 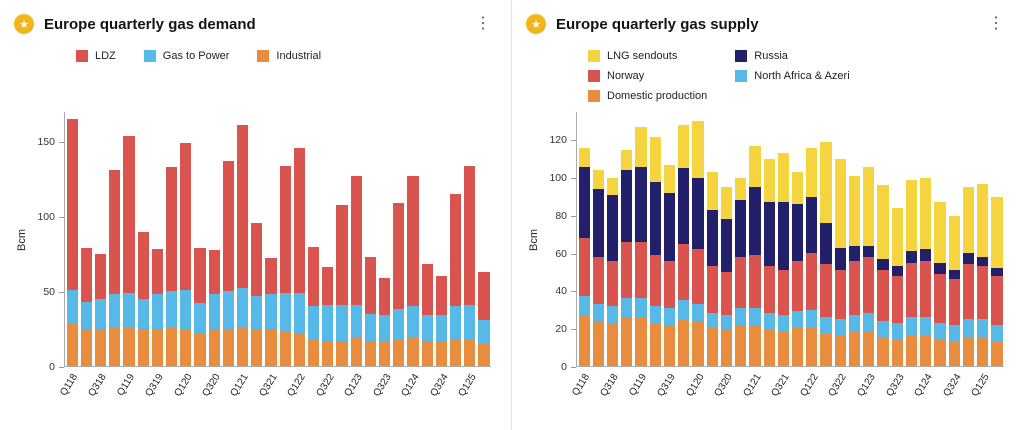 I want to click on bar-Q424, so click(x=968, y=239).